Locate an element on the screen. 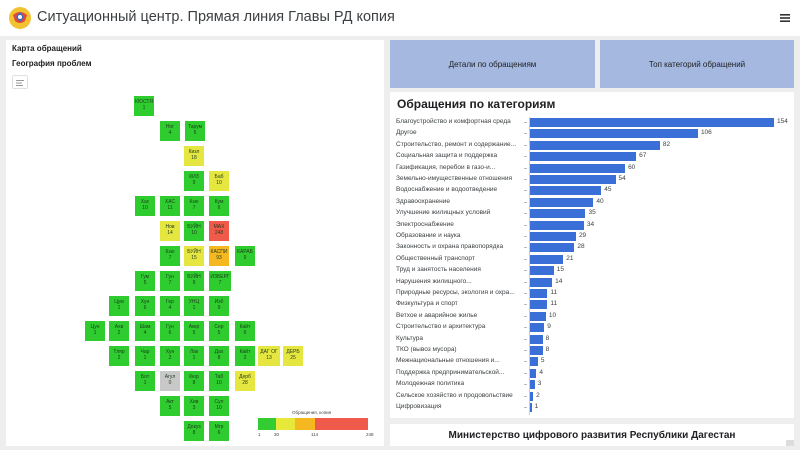 The height and width of the screenshot is (450, 800). region-tile: Хив 3 is located at coordinates (194, 406).